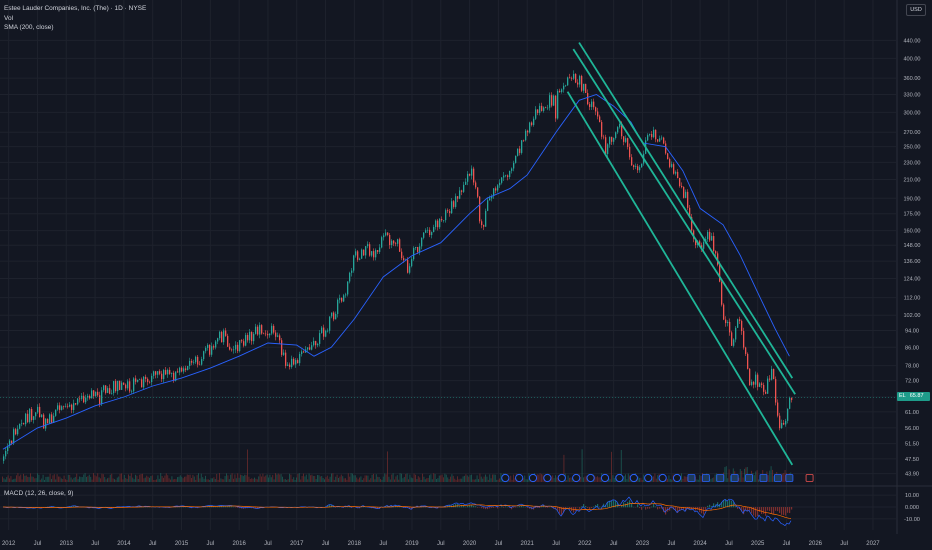 This screenshot has width=932, height=550. I want to click on price-tick-label: 61.00, so click(912, 413).